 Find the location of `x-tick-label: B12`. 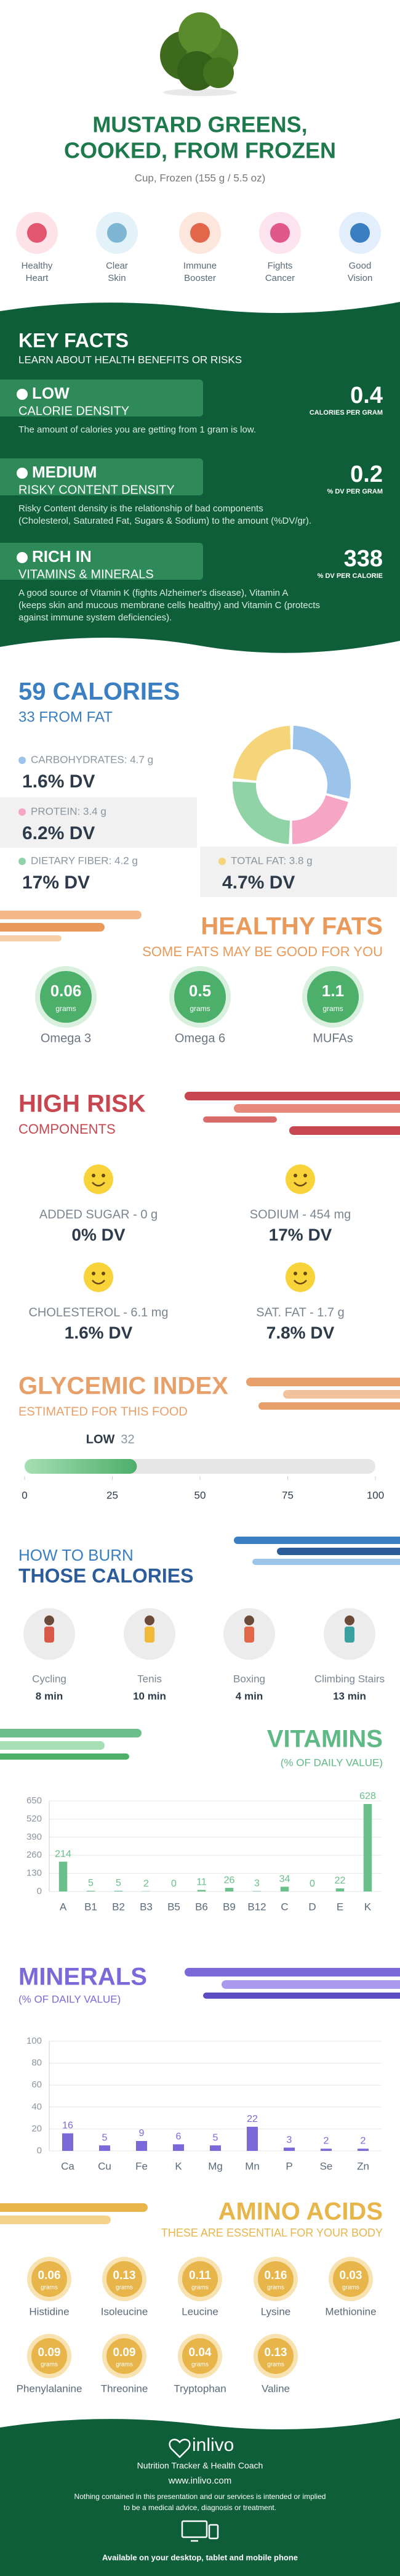

x-tick-label: B12 is located at coordinates (256, 1906).